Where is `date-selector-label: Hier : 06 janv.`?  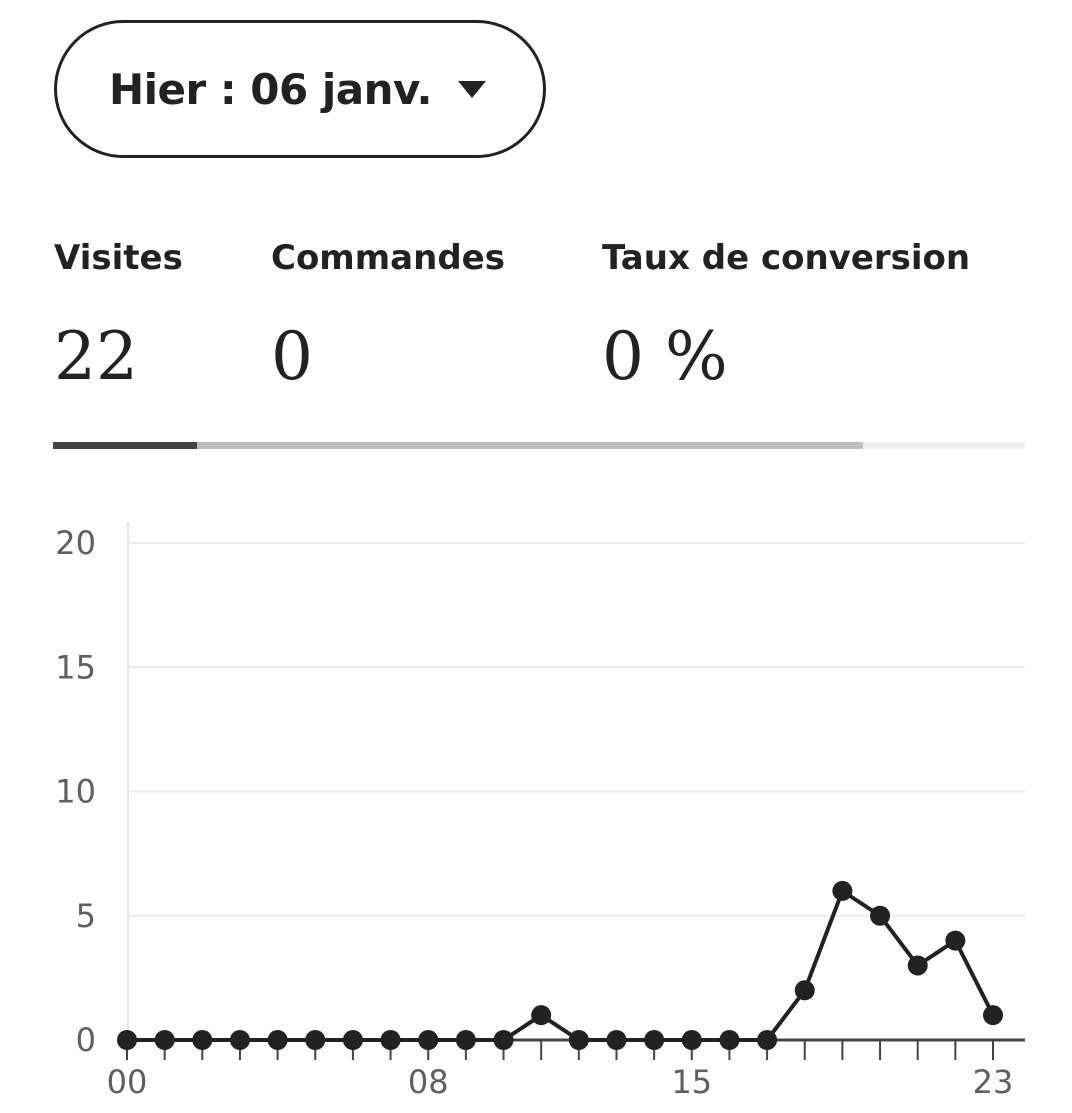 date-selector-label: Hier : 06 janv. is located at coordinates (270, 89).